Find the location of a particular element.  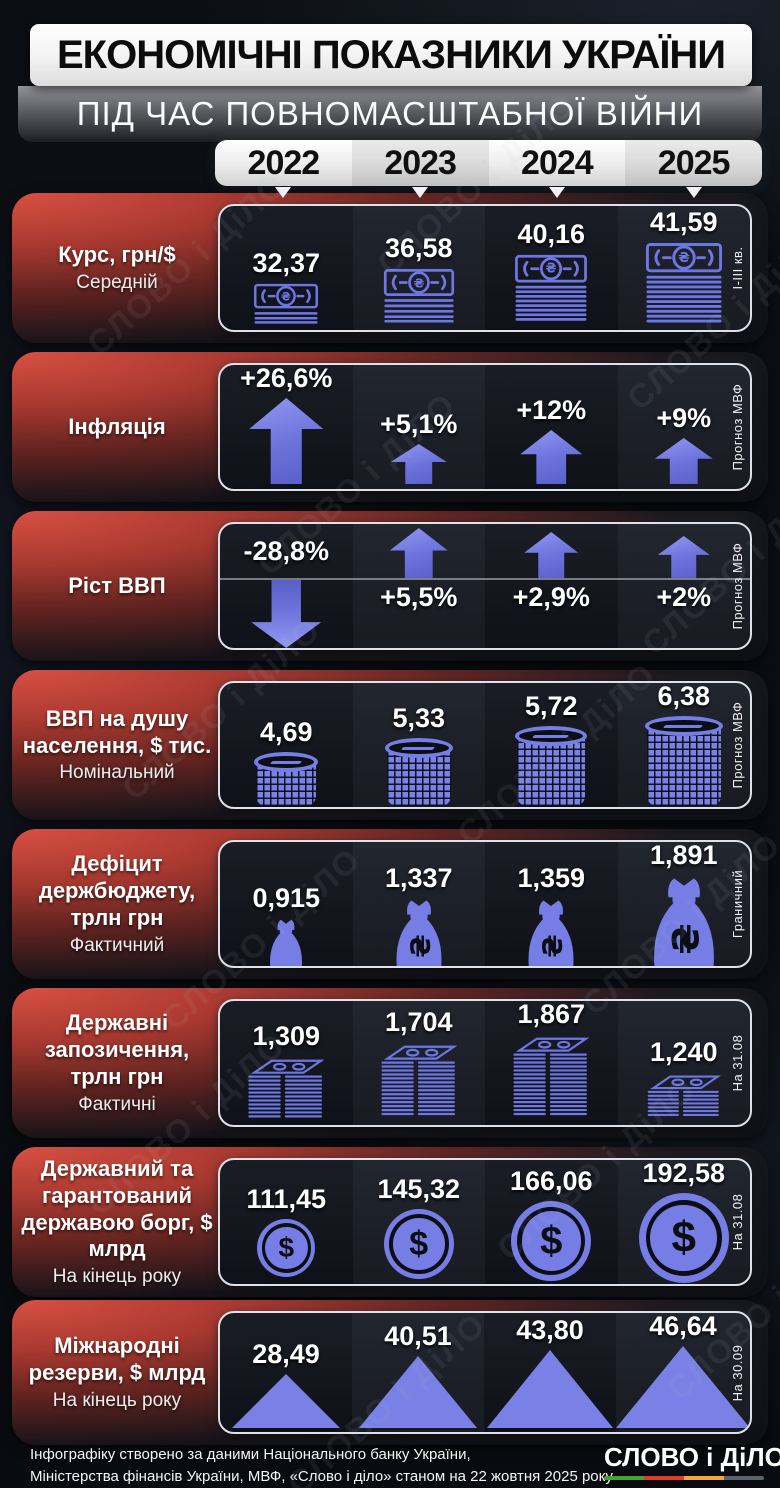

cell-2024: +12% is located at coordinates (551, 427).